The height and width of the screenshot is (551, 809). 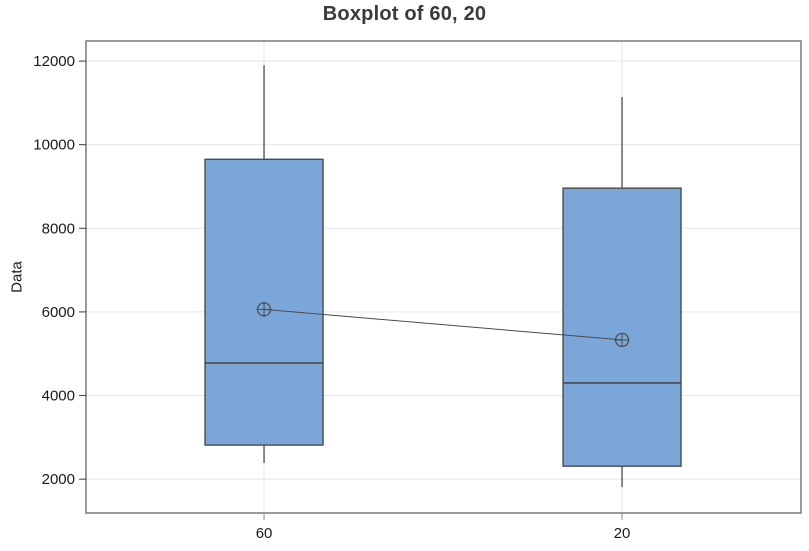 I want to click on y-tick-label: 12000, so click(x=54, y=61).